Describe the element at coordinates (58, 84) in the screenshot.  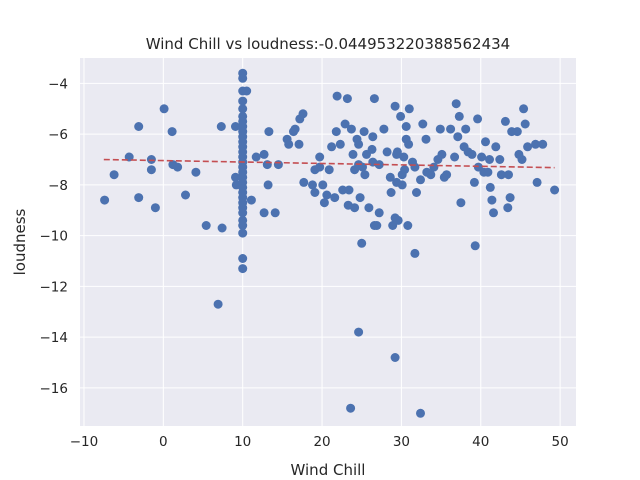
I see `y-tick-label: −4` at that location.